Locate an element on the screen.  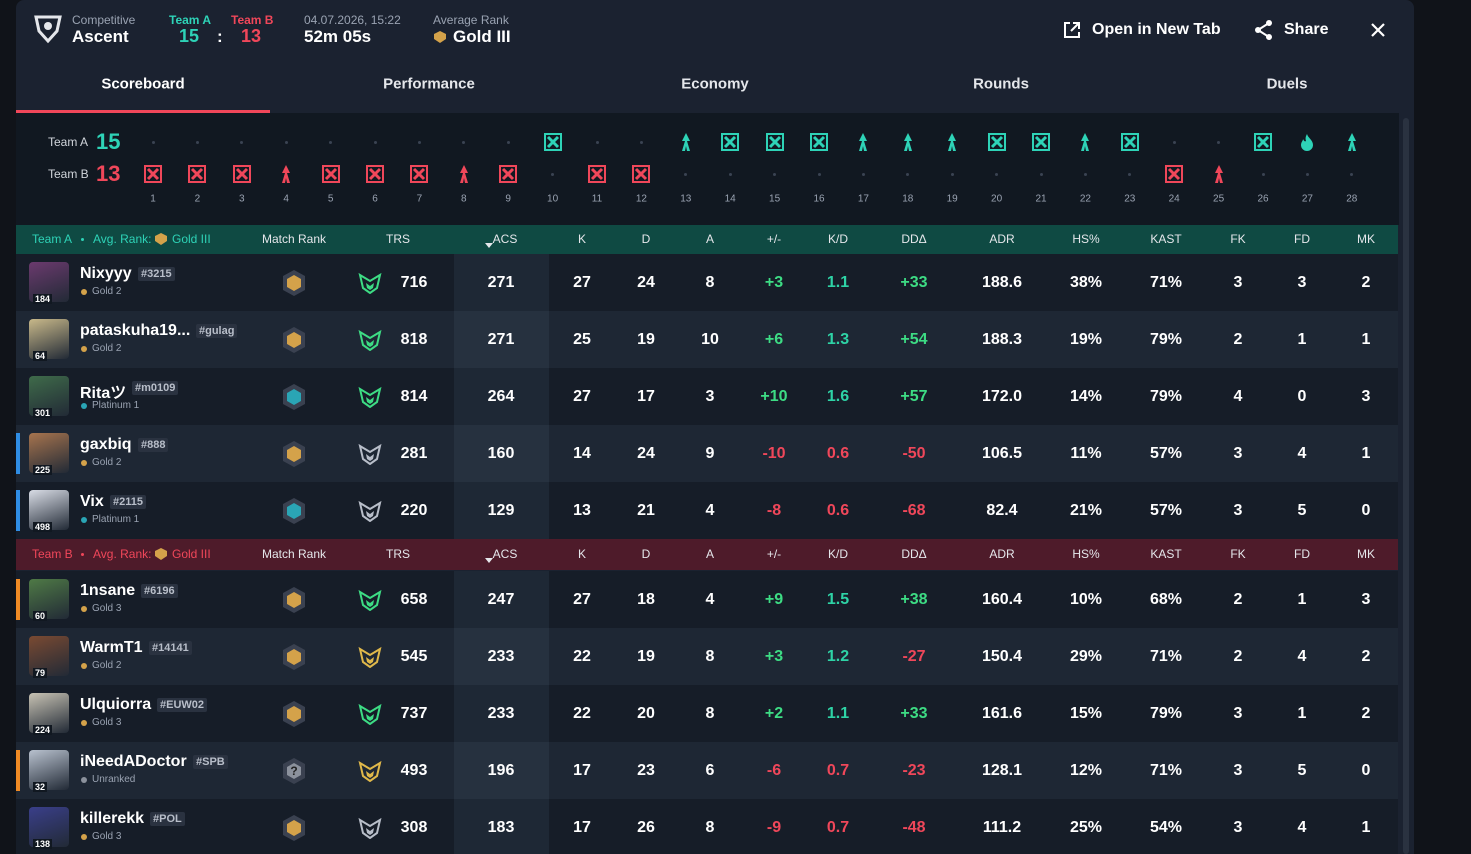
column-header: K is located at coordinates (582, 554).